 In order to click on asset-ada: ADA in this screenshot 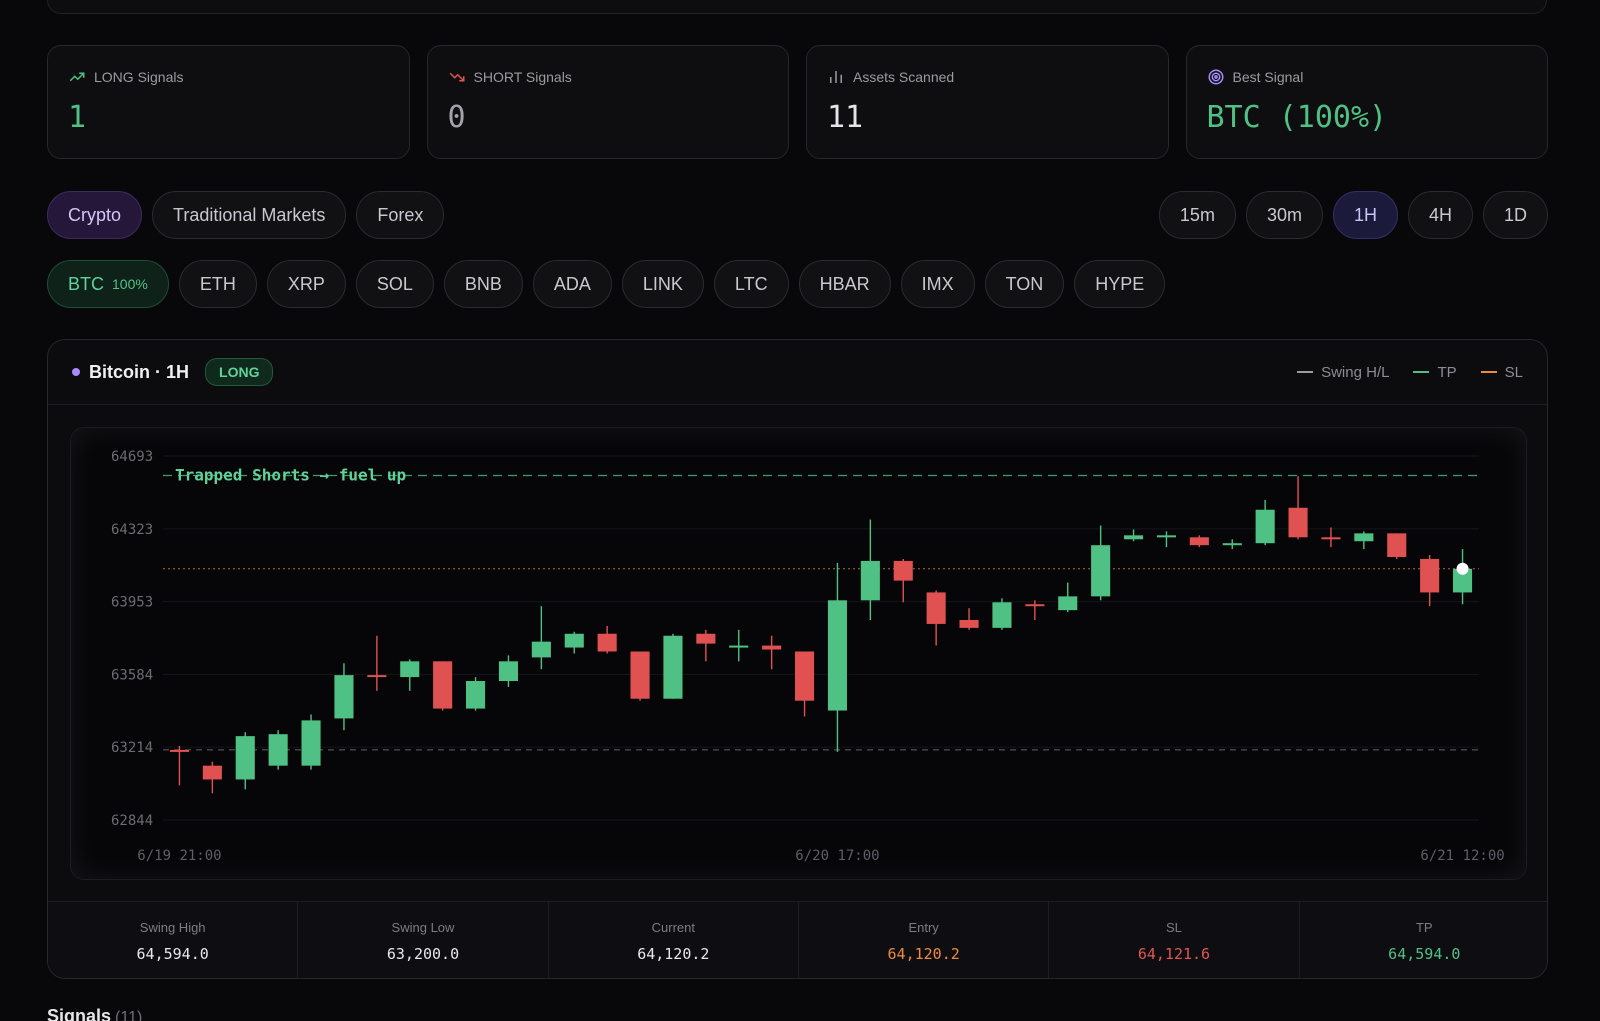, I will do `click(572, 284)`.